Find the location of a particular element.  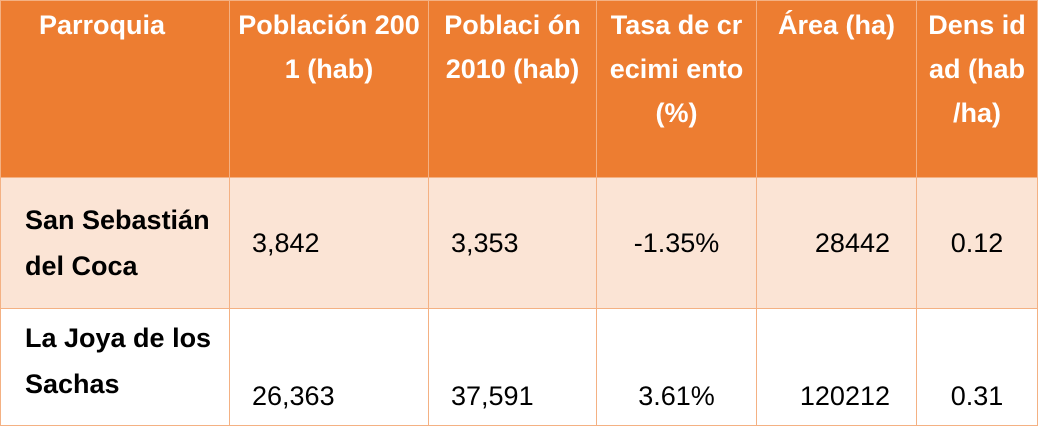

cell-poblacion-2010: 3,353 is located at coordinates (512, 243).